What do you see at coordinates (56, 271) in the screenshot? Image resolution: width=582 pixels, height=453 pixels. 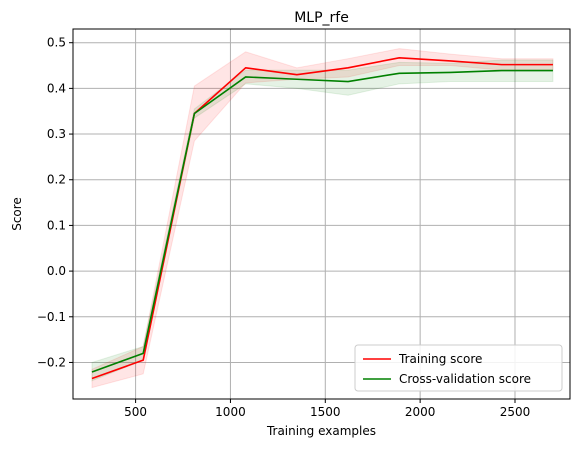 I see `y-tick-label: 0.0` at bounding box center [56, 271].